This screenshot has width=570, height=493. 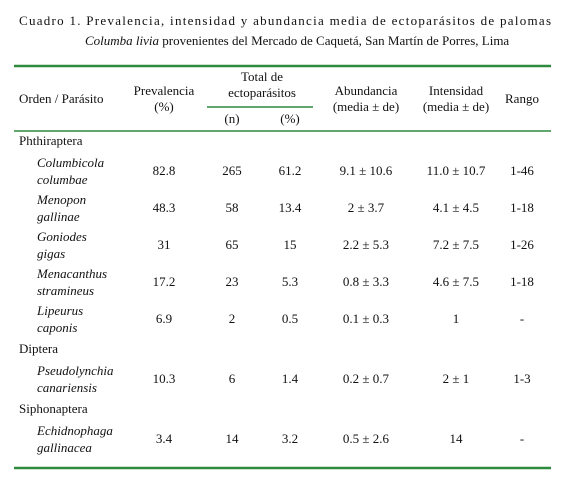 I want to click on cell: 1.4, so click(x=290, y=378).